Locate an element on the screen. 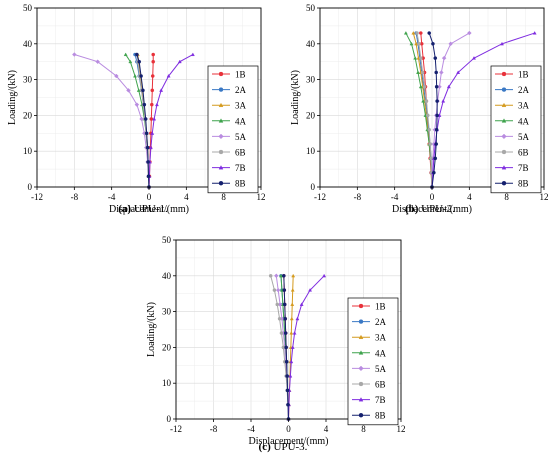 The height and width of the screenshot is (466, 550). figure-caption: (a) UPU-1. is located at coordinates (143, 209).